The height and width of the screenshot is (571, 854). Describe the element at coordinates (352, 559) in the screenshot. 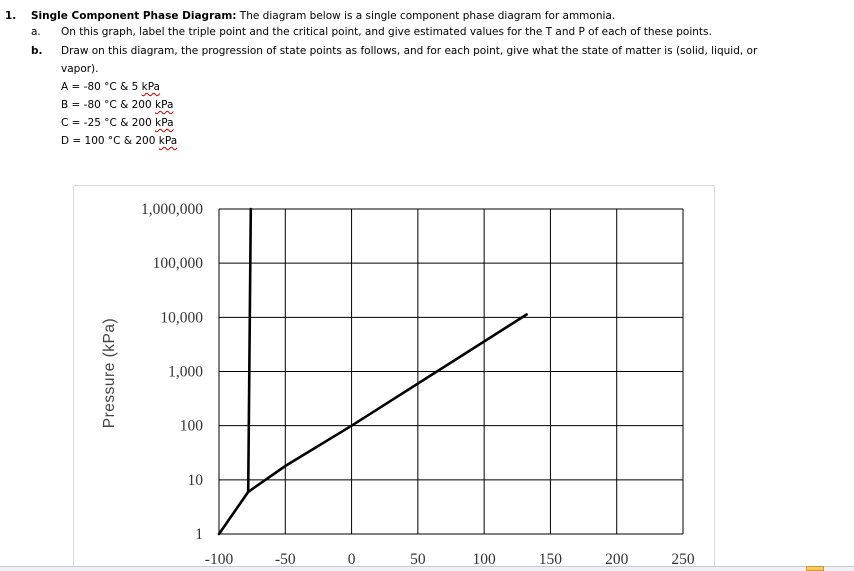

I see `x-tick-label: 0` at that location.